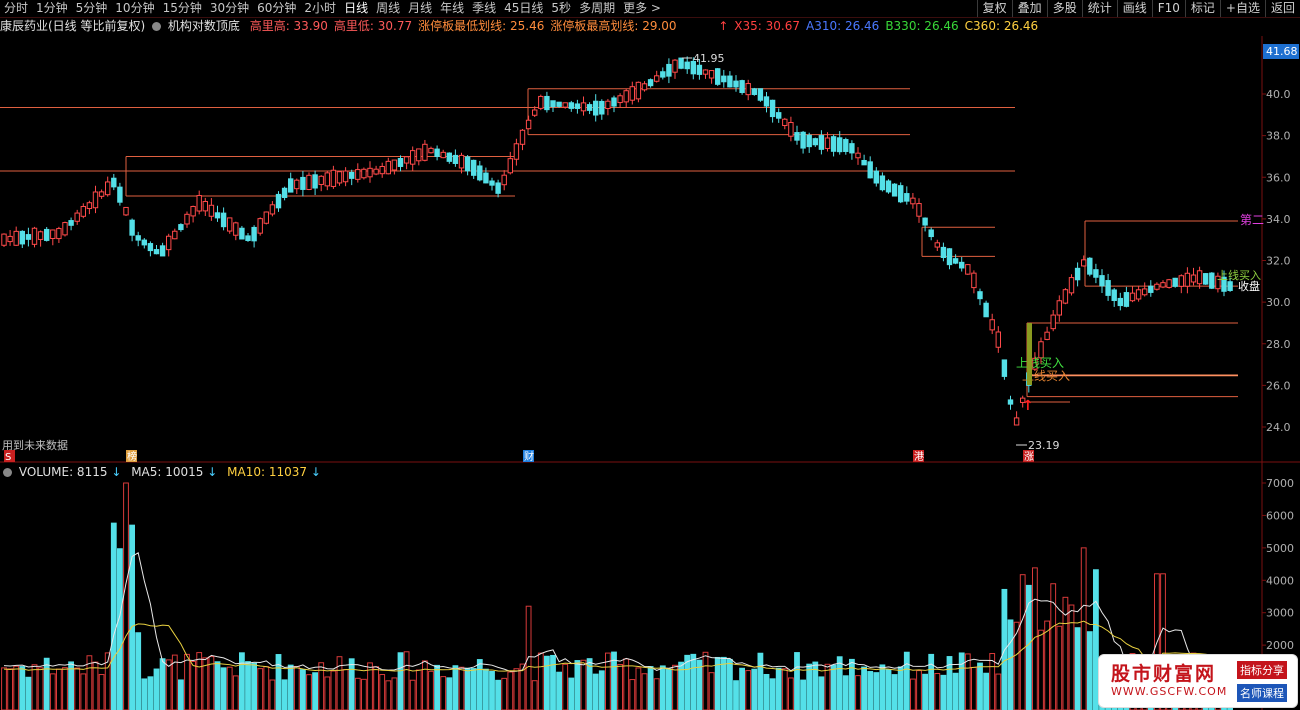 Image resolution: width=1300 pixels, height=710 pixels. I want to click on toolbar-button: +自选, so click(1242, 8).